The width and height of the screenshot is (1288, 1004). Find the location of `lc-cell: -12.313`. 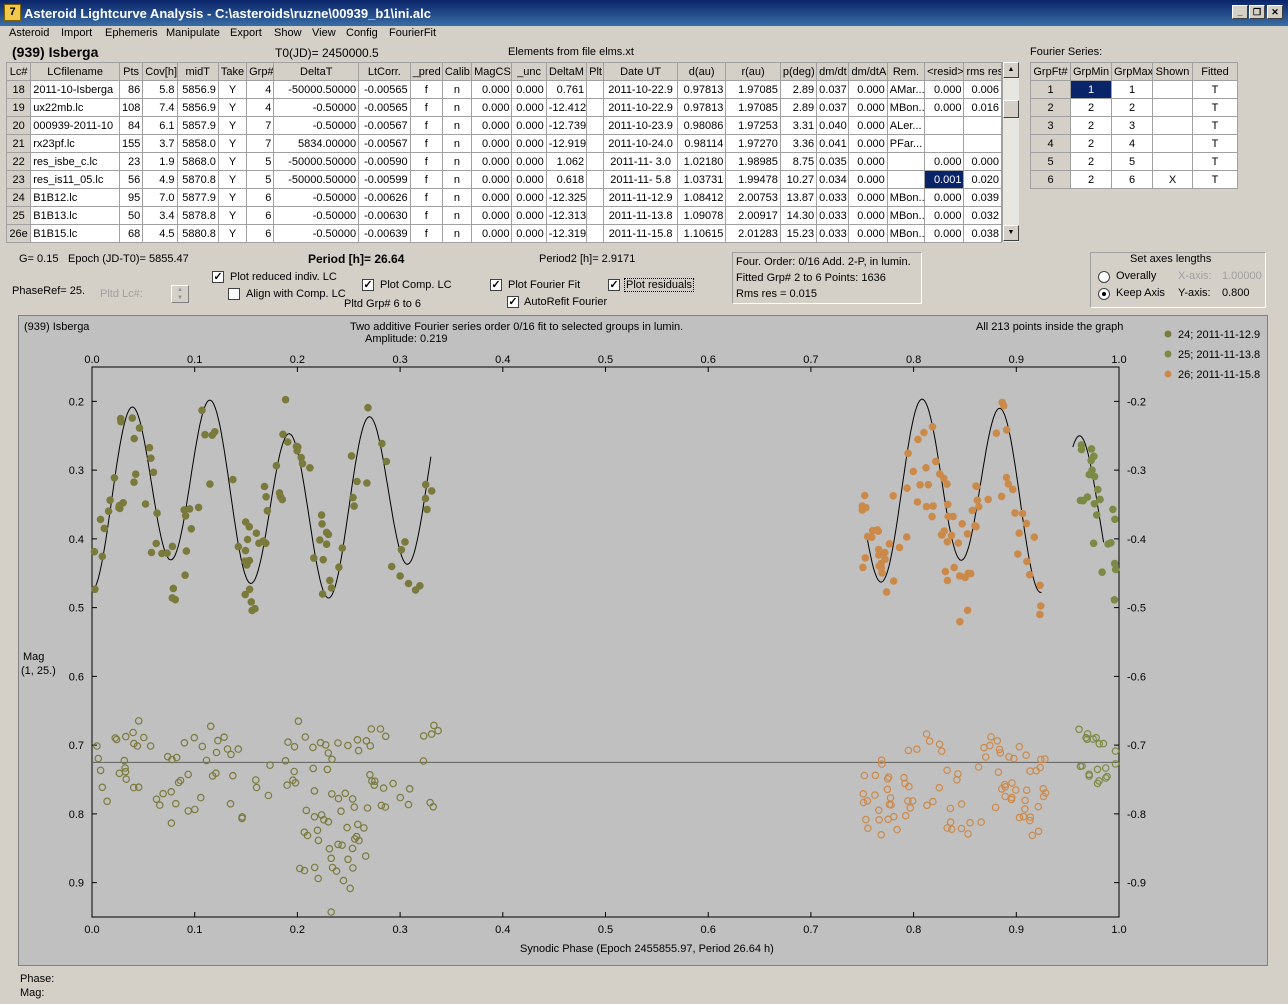

lc-cell: -12.313 is located at coordinates (566, 215).